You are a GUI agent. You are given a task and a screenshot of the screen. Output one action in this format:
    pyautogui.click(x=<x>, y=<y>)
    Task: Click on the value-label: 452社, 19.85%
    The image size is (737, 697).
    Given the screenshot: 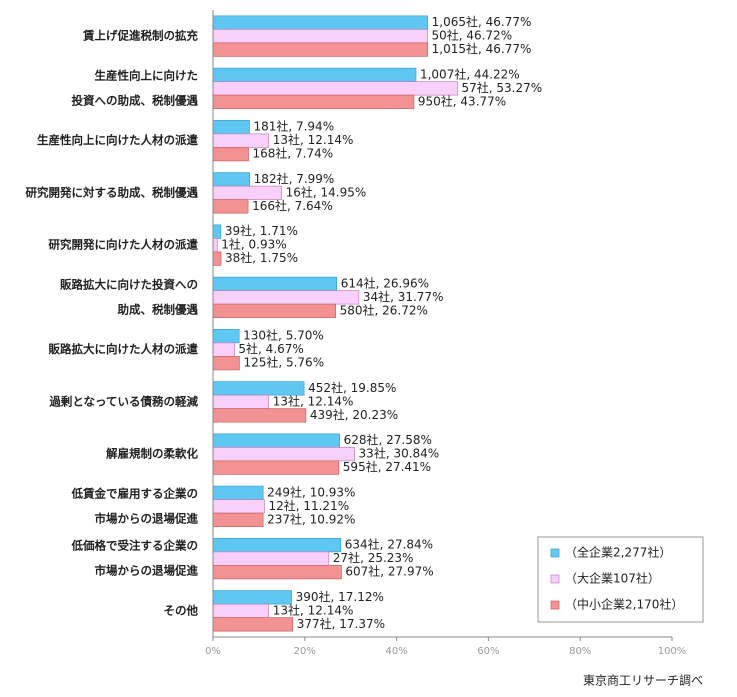 What is the action you would take?
    pyautogui.click(x=352, y=387)
    